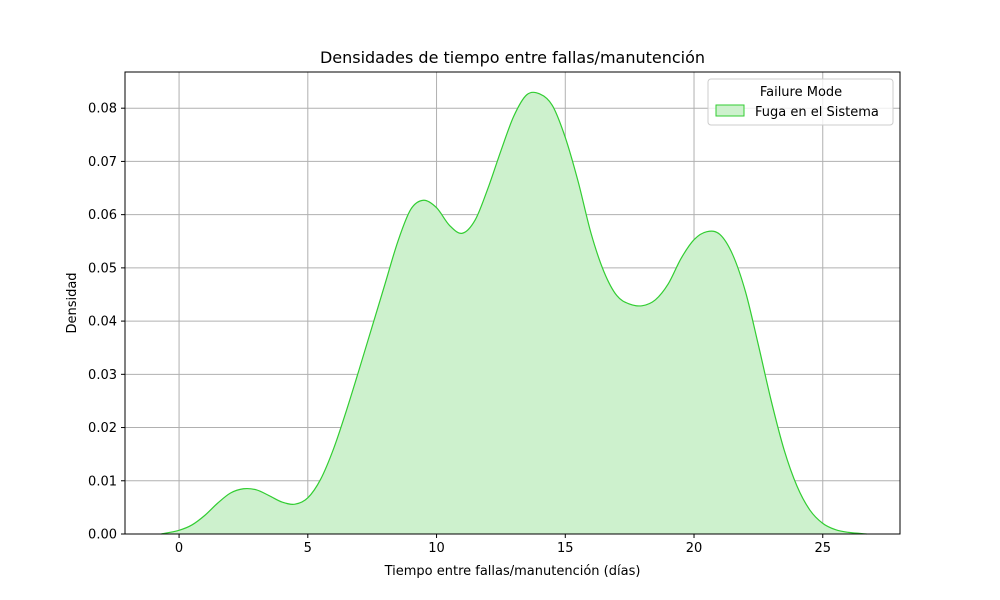 The width and height of the screenshot is (1000, 600). What do you see at coordinates (822, 548) in the screenshot?
I see `x-tick-label: 25` at bounding box center [822, 548].